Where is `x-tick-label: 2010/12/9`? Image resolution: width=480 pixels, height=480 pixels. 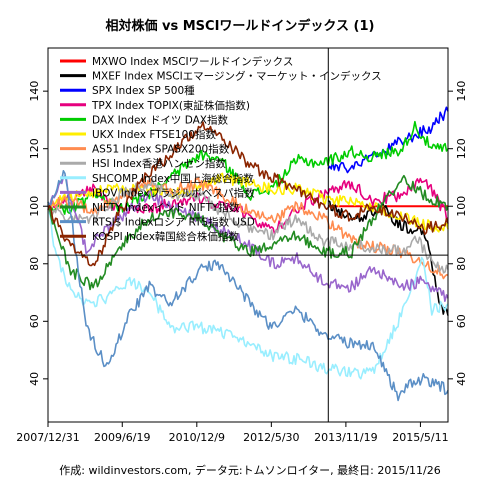 x-tick-label: 2010/12/9 is located at coordinates (197, 437).